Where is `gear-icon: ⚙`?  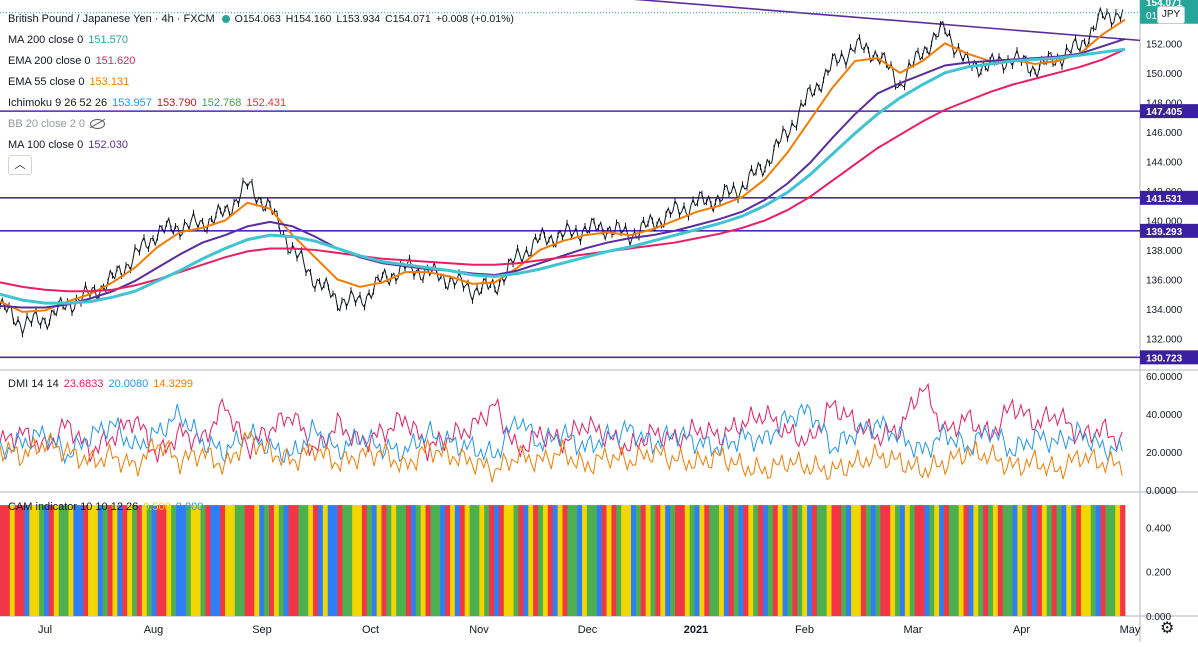
gear-icon: ⚙ is located at coordinates (1167, 628).